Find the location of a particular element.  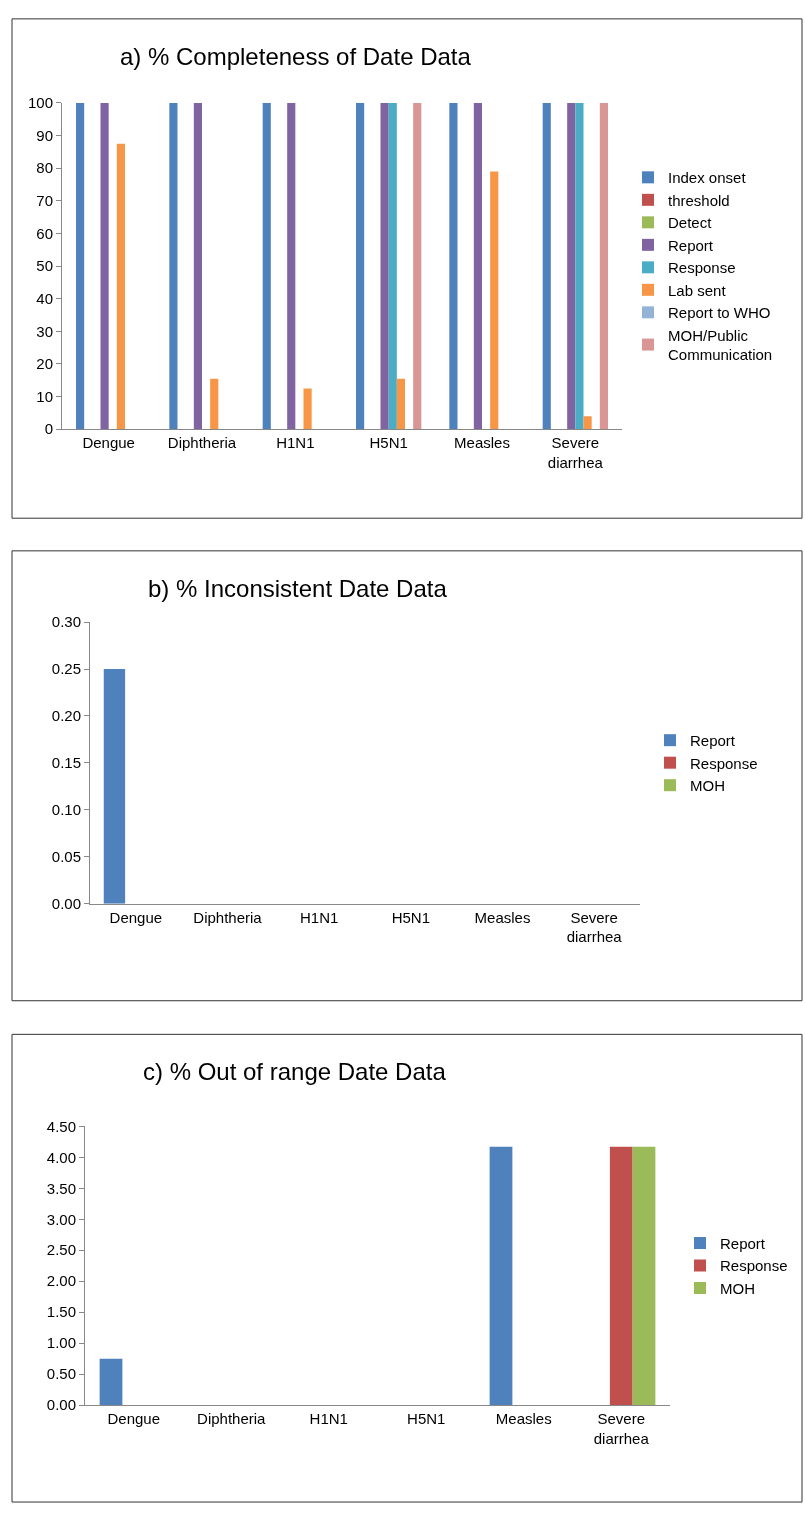

y-tick-label: 0.05 is located at coordinates (66, 857).